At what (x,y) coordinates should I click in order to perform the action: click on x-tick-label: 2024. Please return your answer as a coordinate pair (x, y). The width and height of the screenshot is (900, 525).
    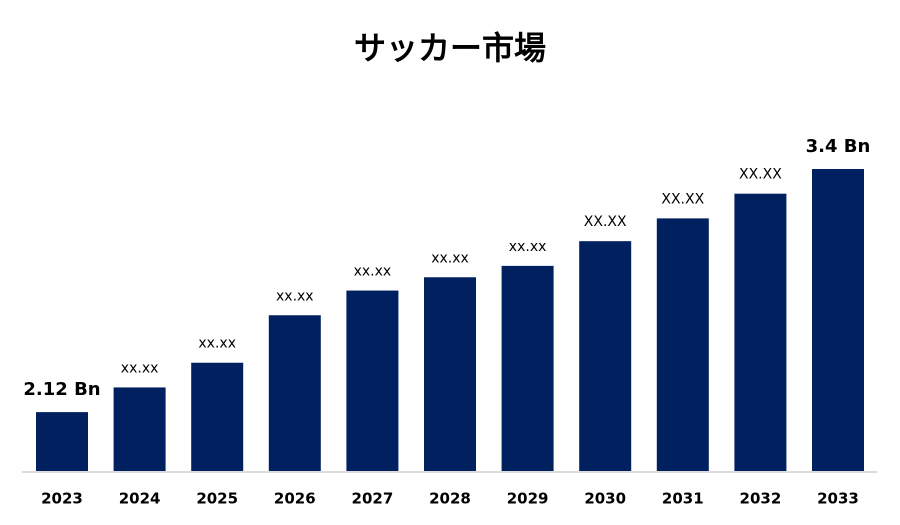
    Looking at the image, I should click on (140, 499).